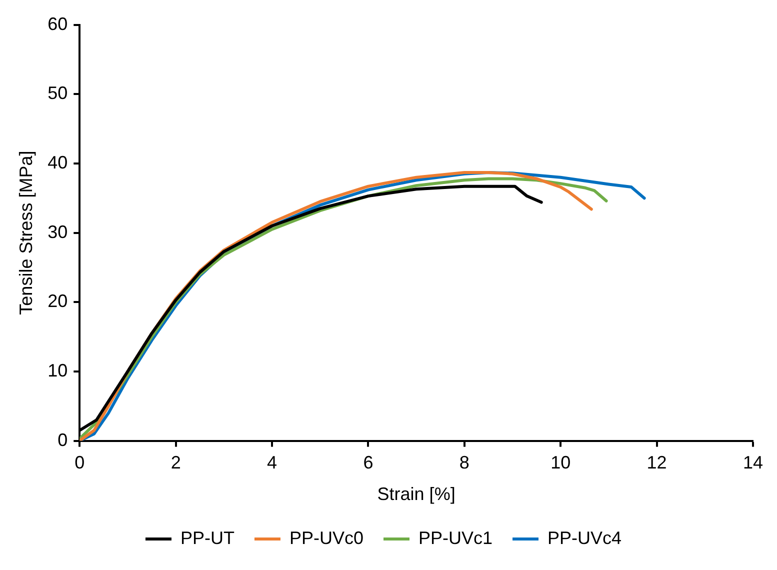 The height and width of the screenshot is (570, 777). What do you see at coordinates (207, 538) in the screenshot?
I see `legend-label: PP-UT` at bounding box center [207, 538].